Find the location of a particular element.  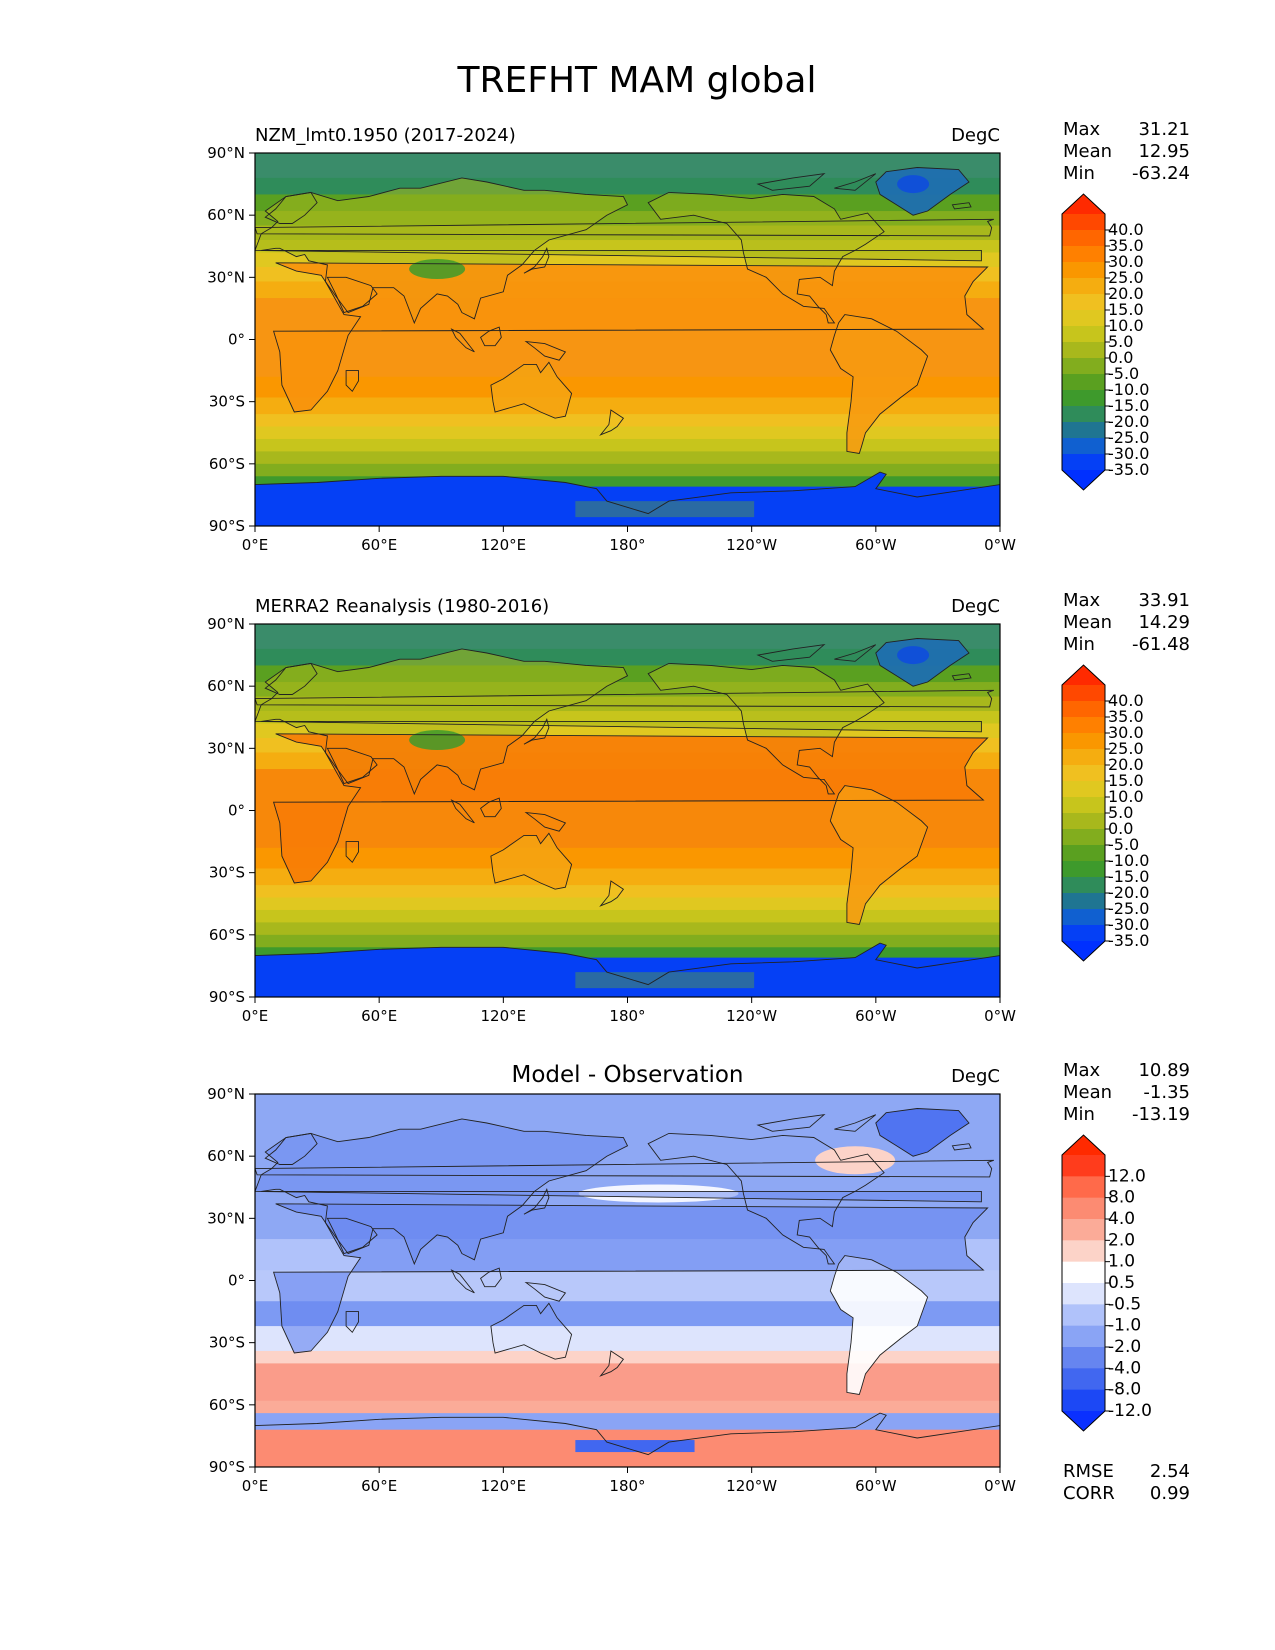

coastline-scandinavia is located at coordinates (291, 207).